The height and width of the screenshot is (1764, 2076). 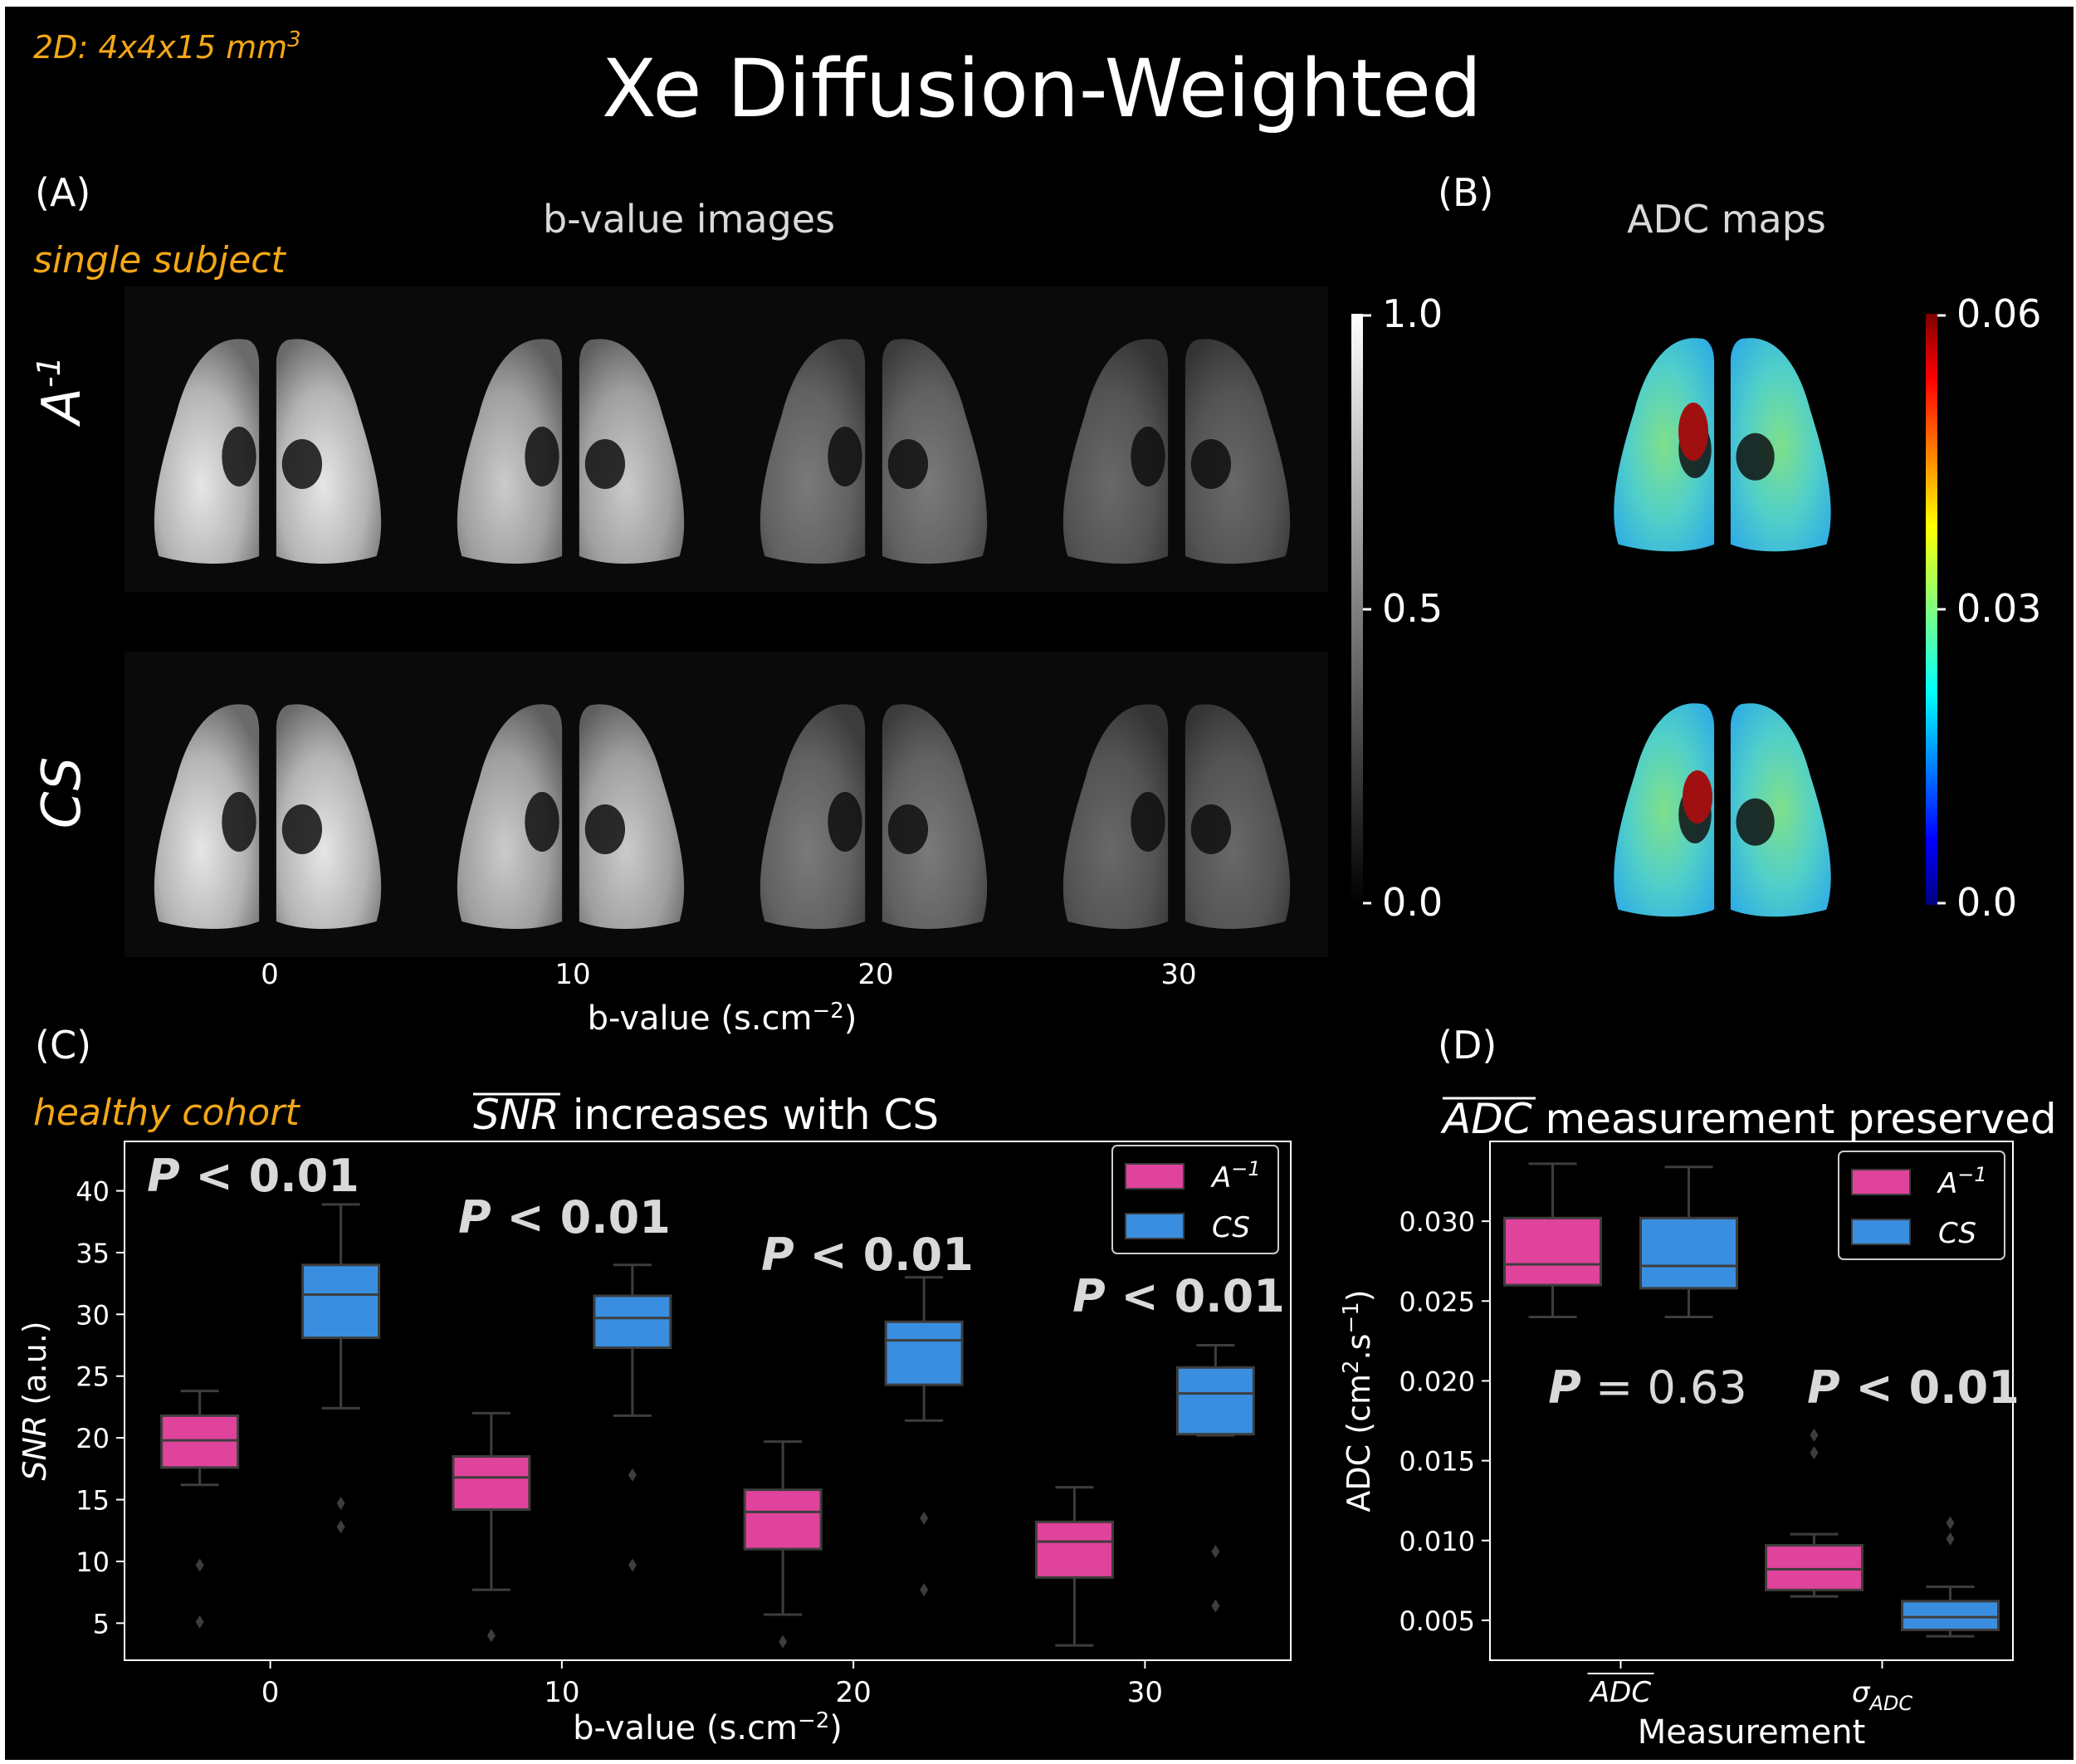 I want to click on chart-title: SNR increases with CS, so click(x=706, y=1115).